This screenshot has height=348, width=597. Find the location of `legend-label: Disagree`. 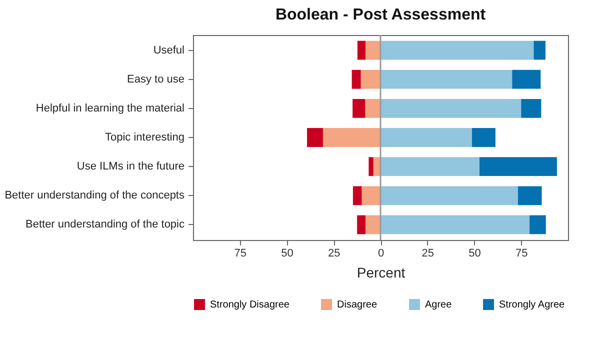

legend-label: Disagree is located at coordinates (357, 305).